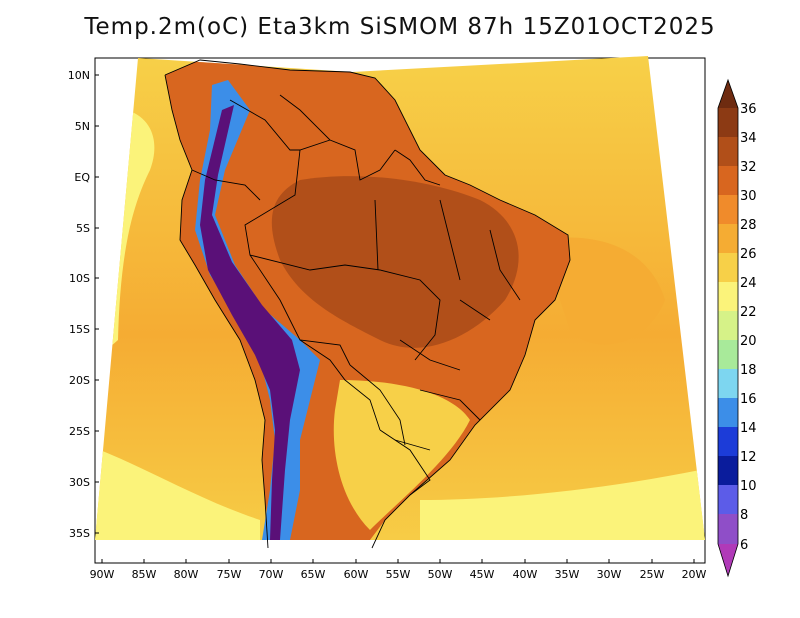 The image size is (800, 618). What do you see at coordinates (728, 94) in the screenshot?
I see `colorbar-top-arrow` at bounding box center [728, 94].